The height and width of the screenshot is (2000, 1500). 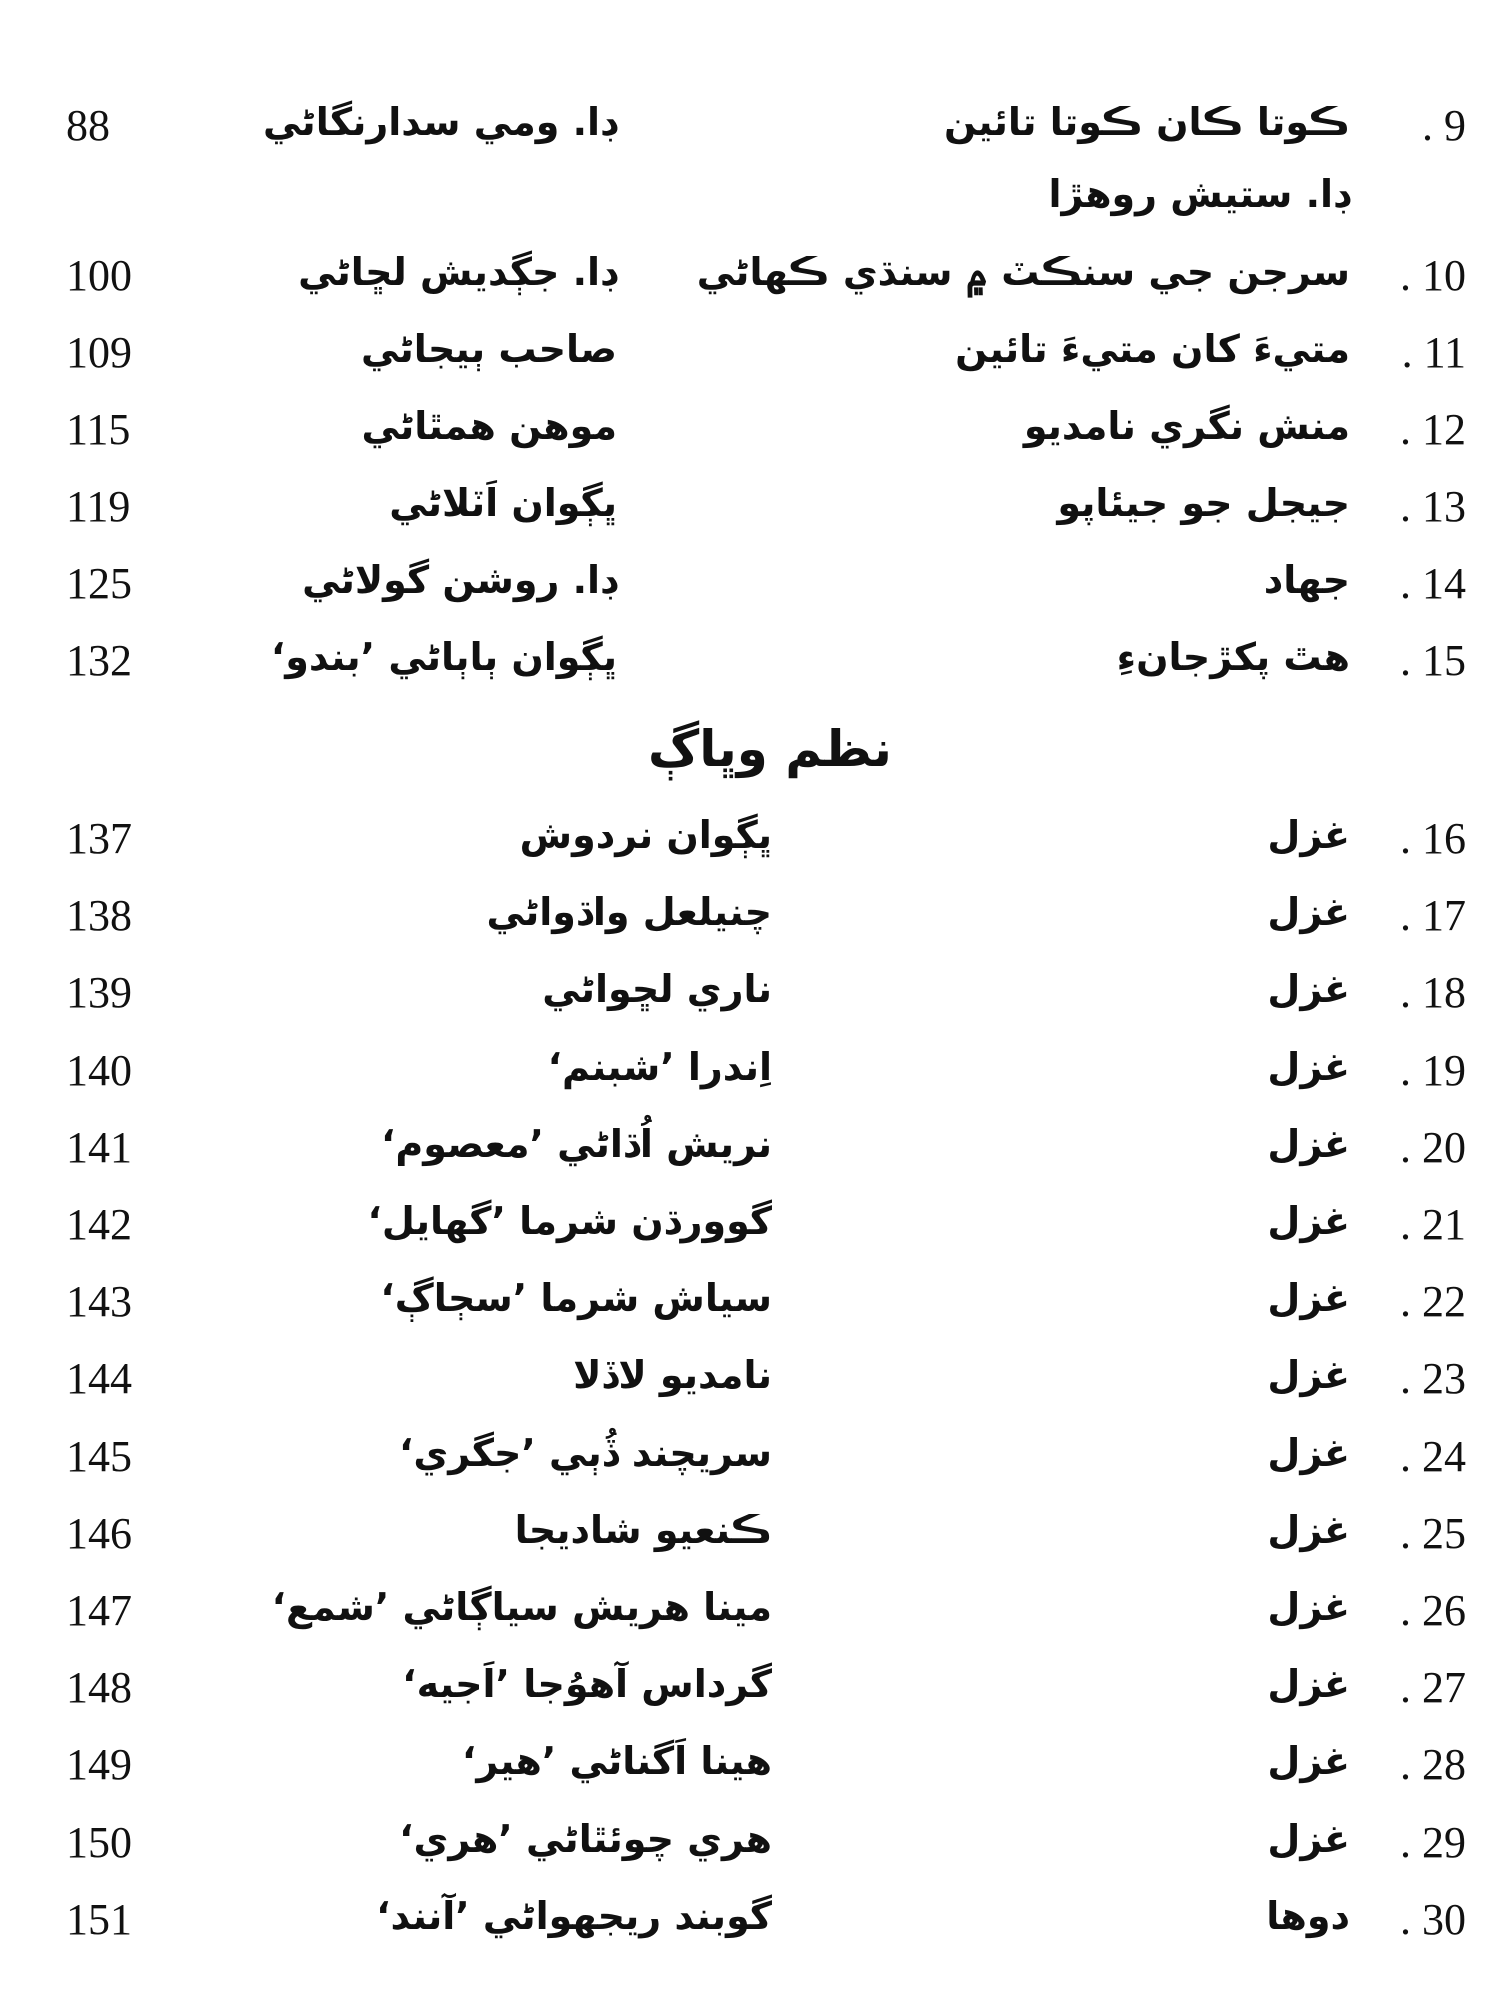 I want to click on toc-entry: 30 دوها گوبند ريجهواڻي ’آنند‘ 151, so click(x=750, y=1929).